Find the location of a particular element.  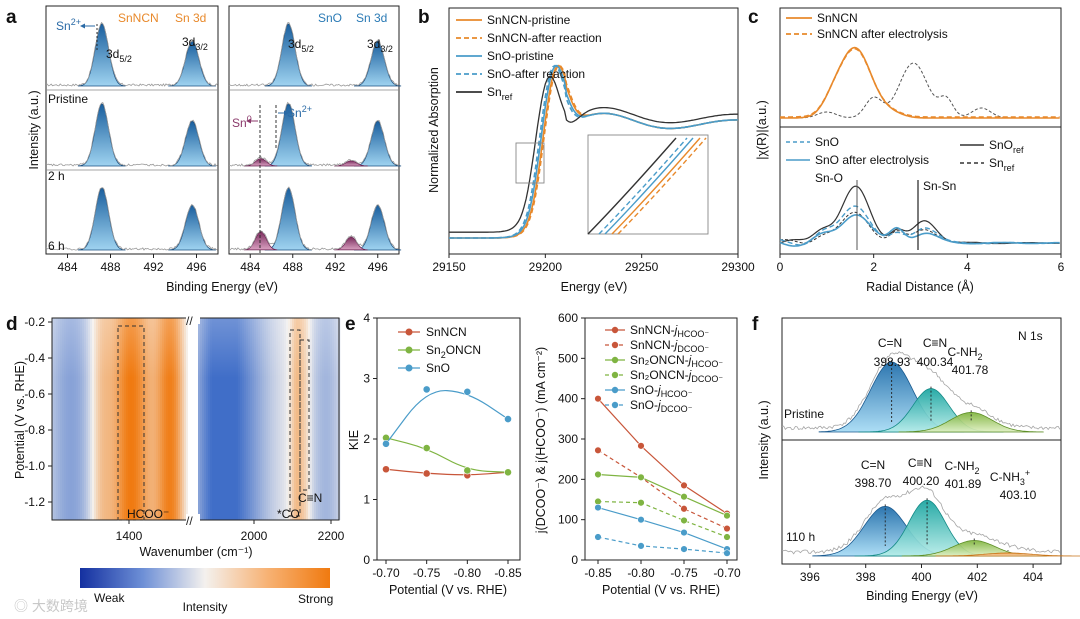

legend-label: SnO-after reaction is located at coordinates (536, 74).